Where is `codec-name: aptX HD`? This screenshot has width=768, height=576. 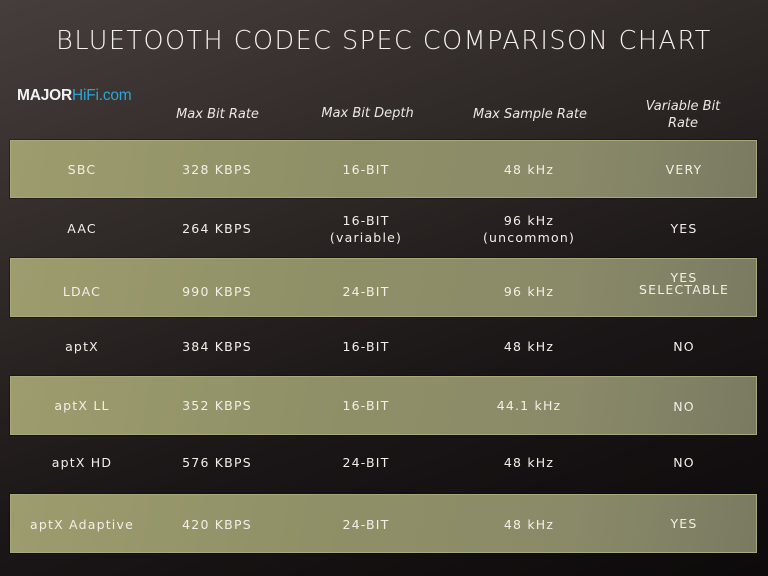 codec-name: aptX HD is located at coordinates (82, 462).